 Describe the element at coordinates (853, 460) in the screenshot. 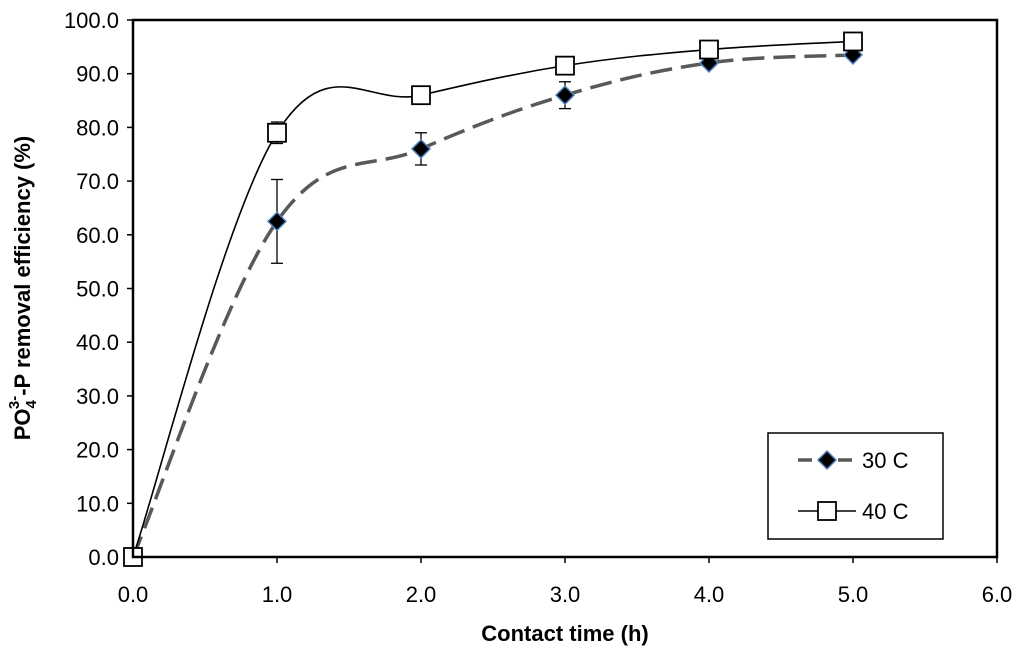

I see `legend-item: 30 C` at that location.